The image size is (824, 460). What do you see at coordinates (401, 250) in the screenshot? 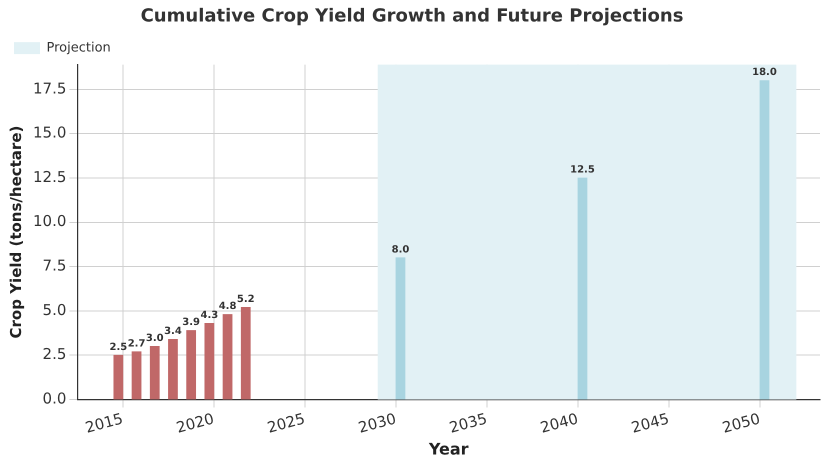
I see `data-label: 8.0` at bounding box center [401, 250].